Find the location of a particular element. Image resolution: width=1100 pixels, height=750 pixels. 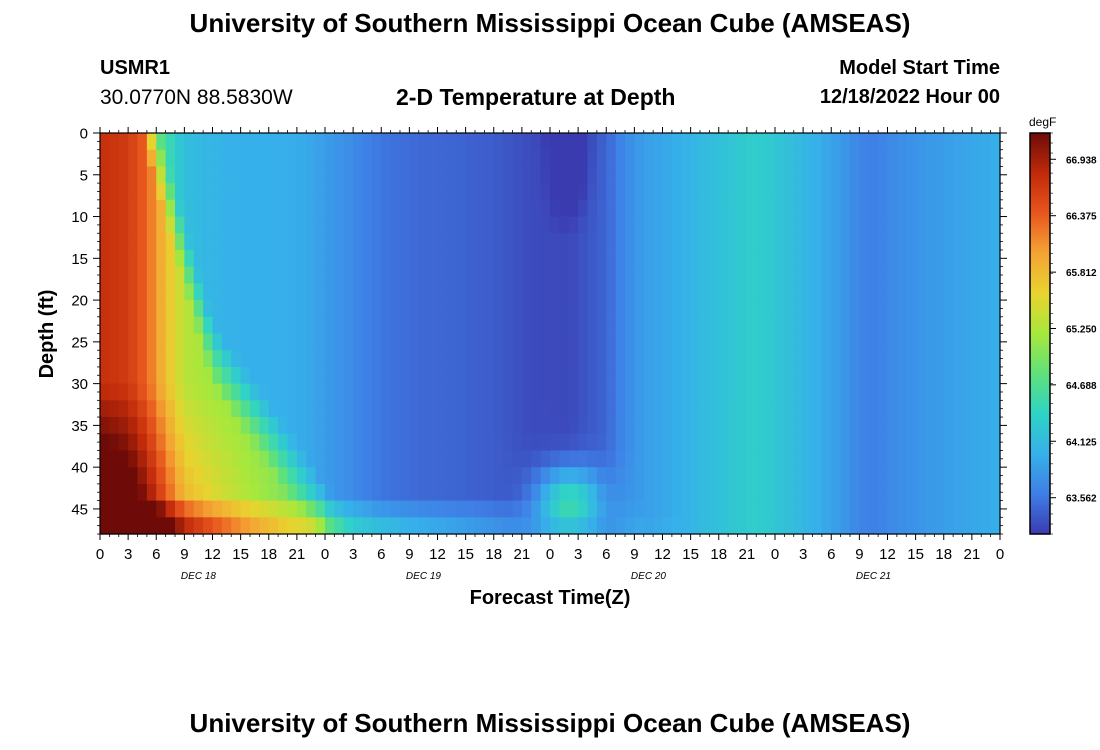

y-tick-label: 40 is located at coordinates (79, 468).